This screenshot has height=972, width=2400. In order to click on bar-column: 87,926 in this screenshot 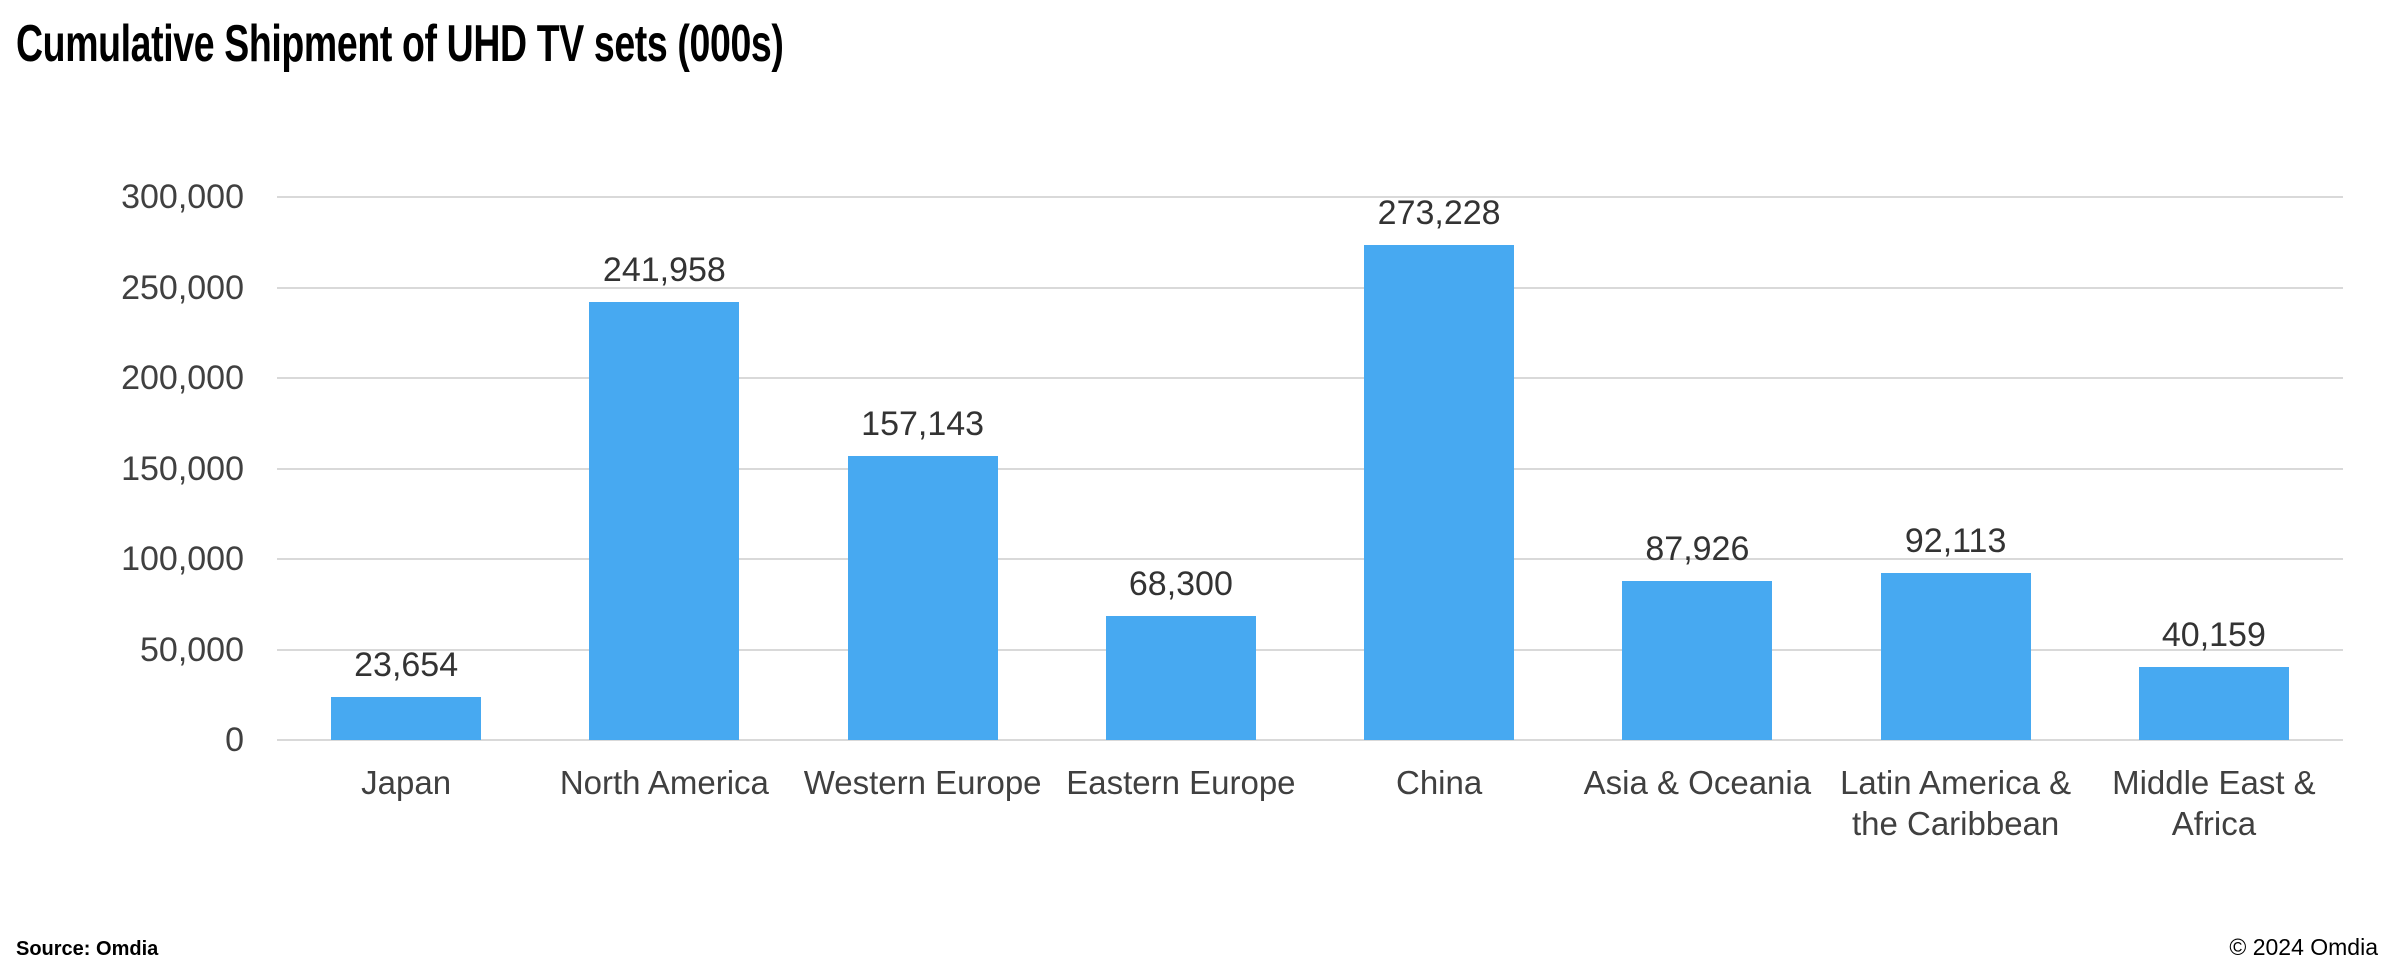, I will do `click(1697, 468)`.